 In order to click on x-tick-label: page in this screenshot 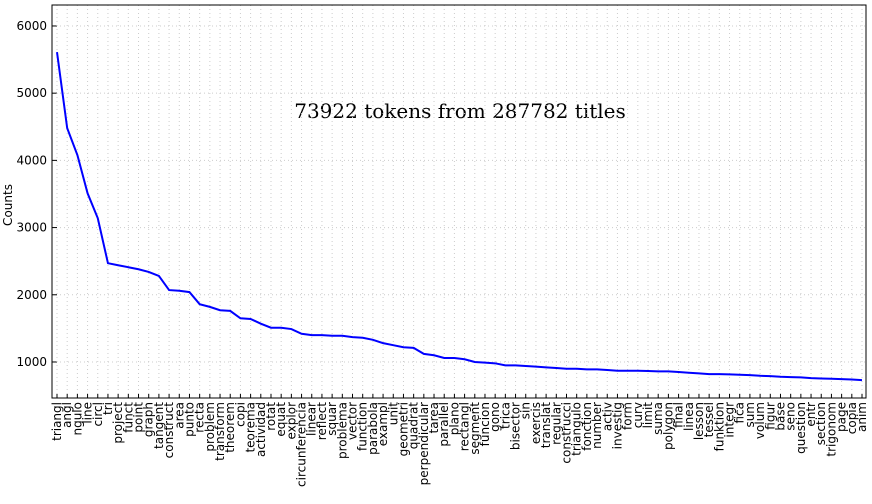, I will do `click(842, 417)`.